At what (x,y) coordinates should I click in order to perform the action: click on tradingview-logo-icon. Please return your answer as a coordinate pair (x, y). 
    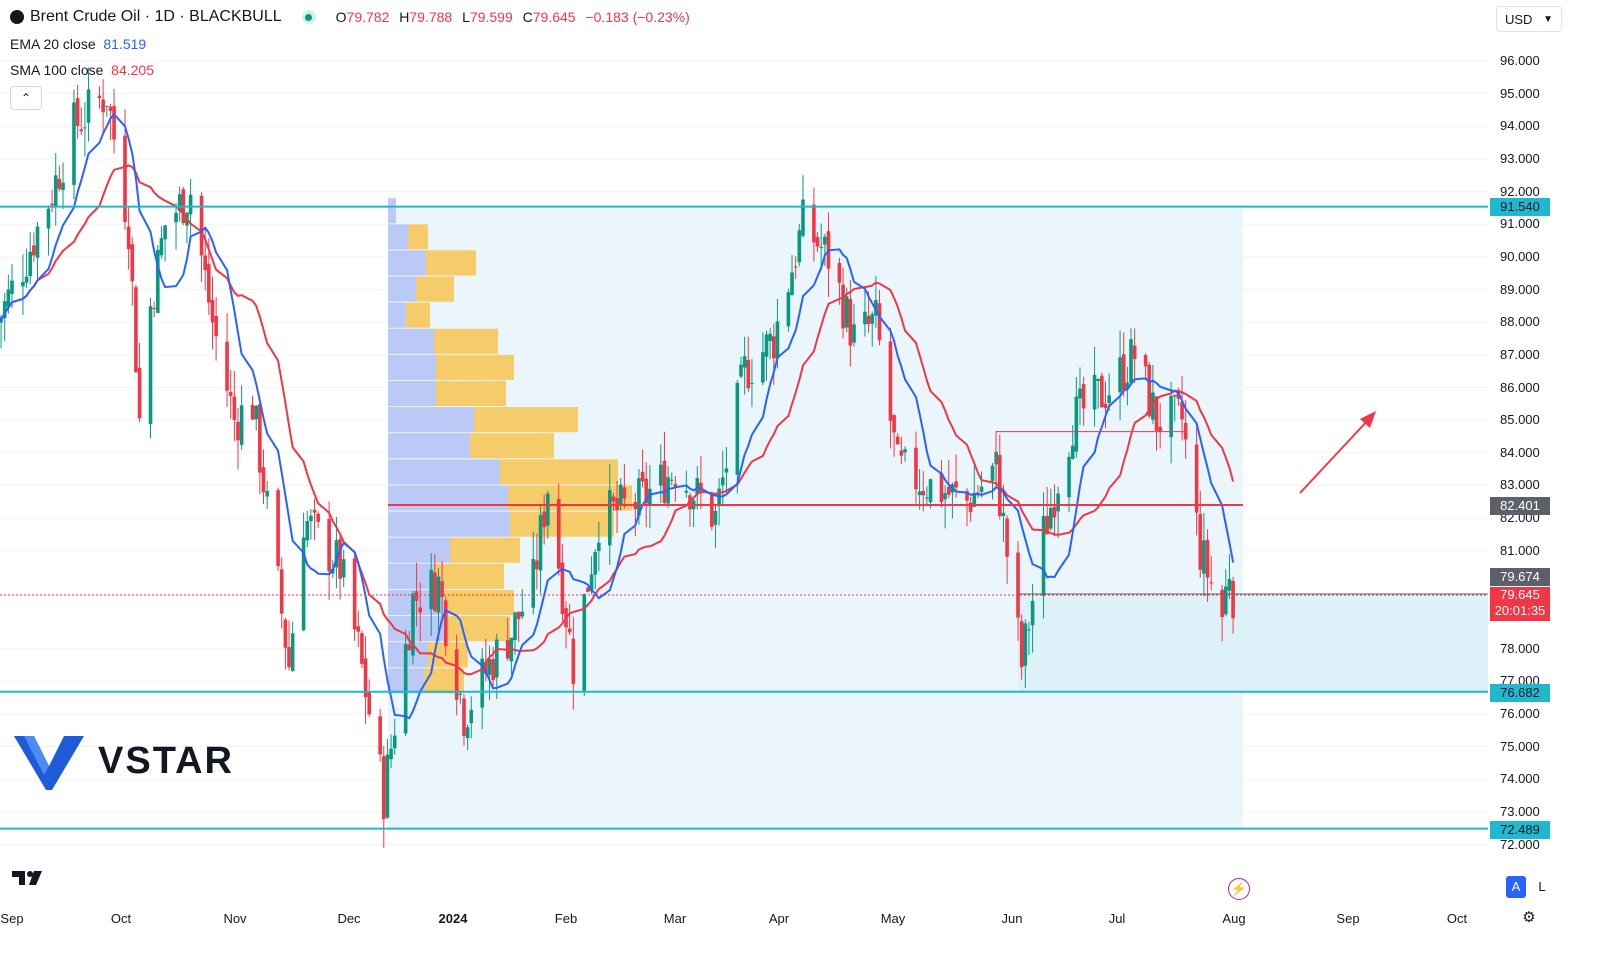
    Looking at the image, I should click on (29, 880).